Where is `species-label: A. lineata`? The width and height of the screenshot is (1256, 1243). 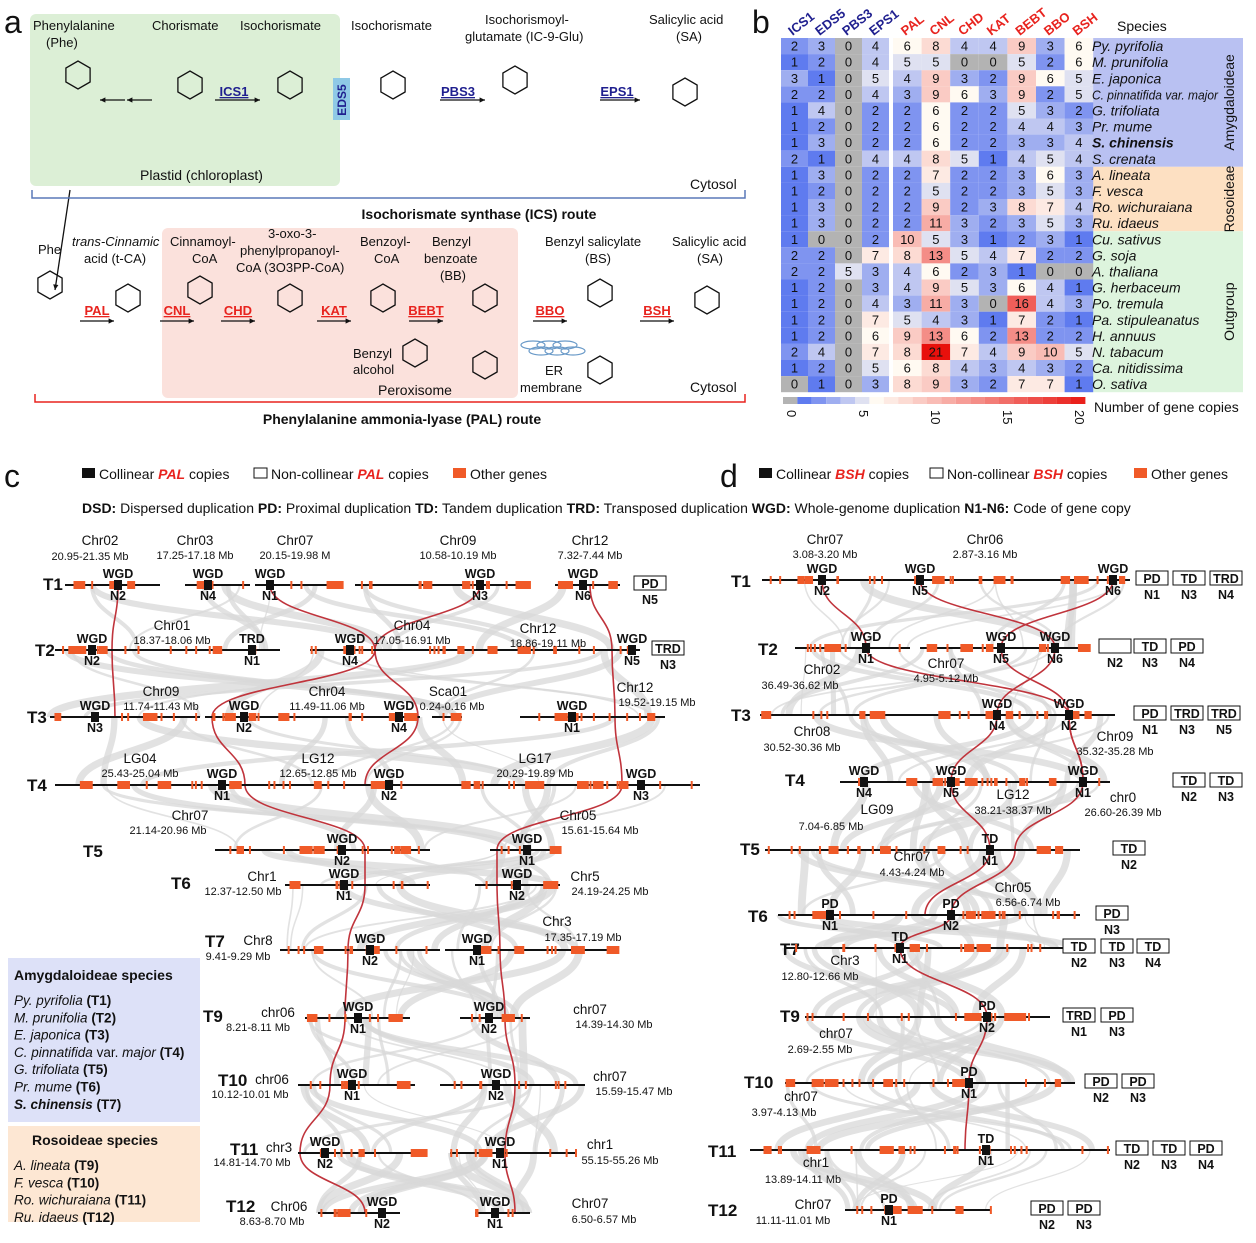 species-label: A. lineata is located at coordinates (1121, 175).